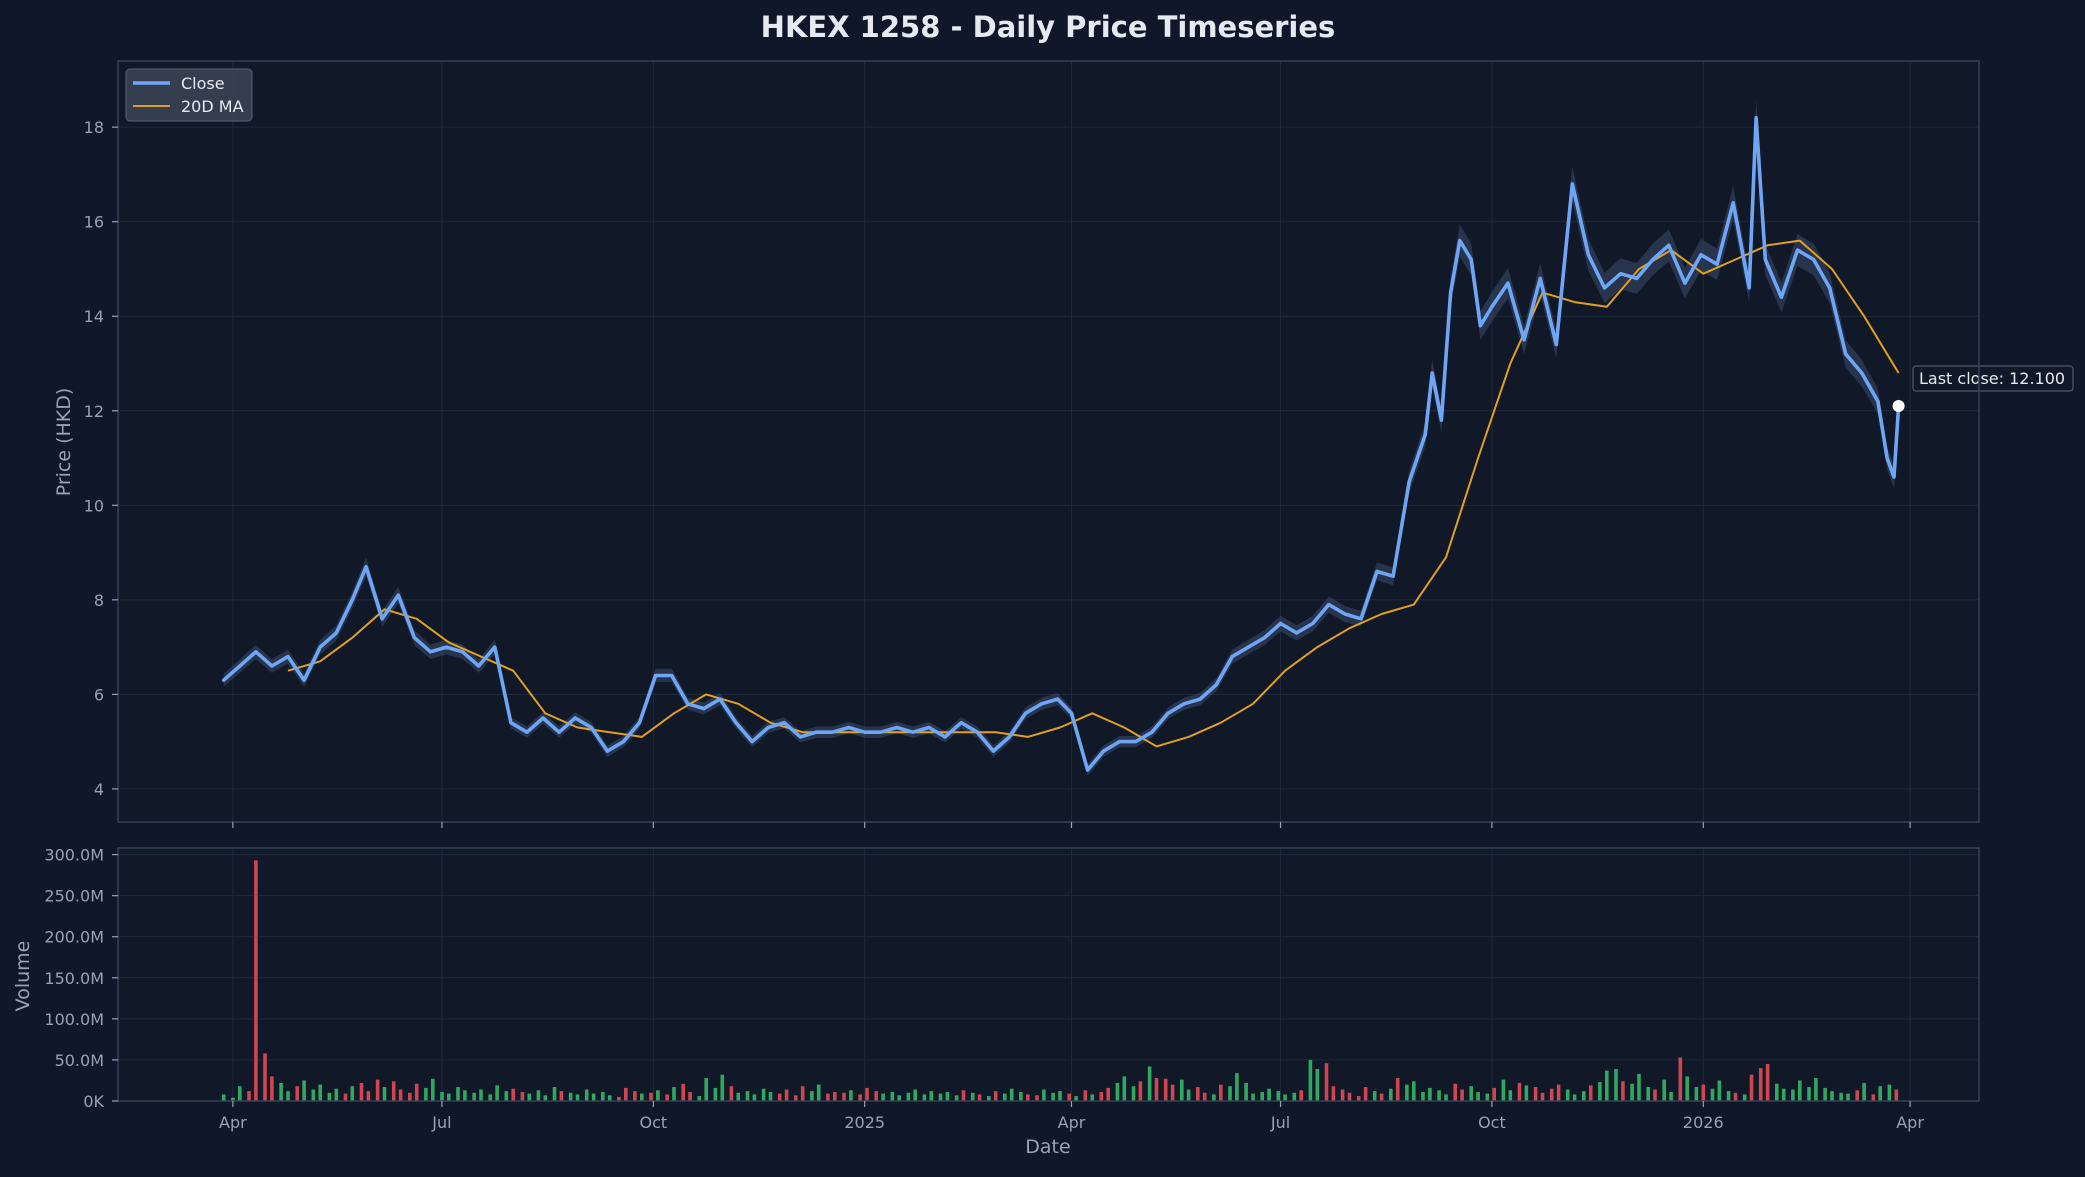 The height and width of the screenshot is (1177, 2085). Describe the element at coordinates (74, 855) in the screenshot. I see `volume-ytick-label: 300.0M` at that location.